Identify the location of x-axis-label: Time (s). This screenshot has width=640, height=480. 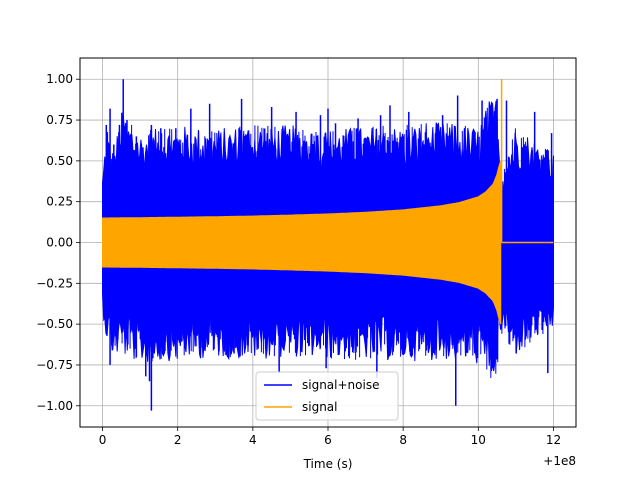
(328, 464).